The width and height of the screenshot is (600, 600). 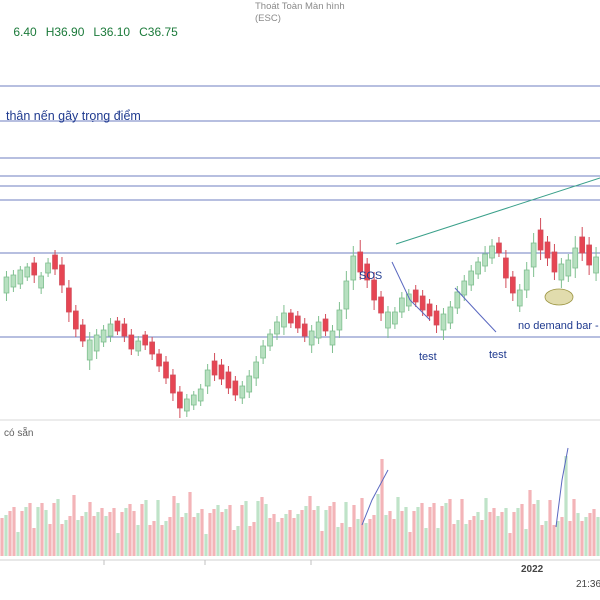 What do you see at coordinates (18, 432) in the screenshot?
I see `volume-pane-label: có sẵn` at bounding box center [18, 432].